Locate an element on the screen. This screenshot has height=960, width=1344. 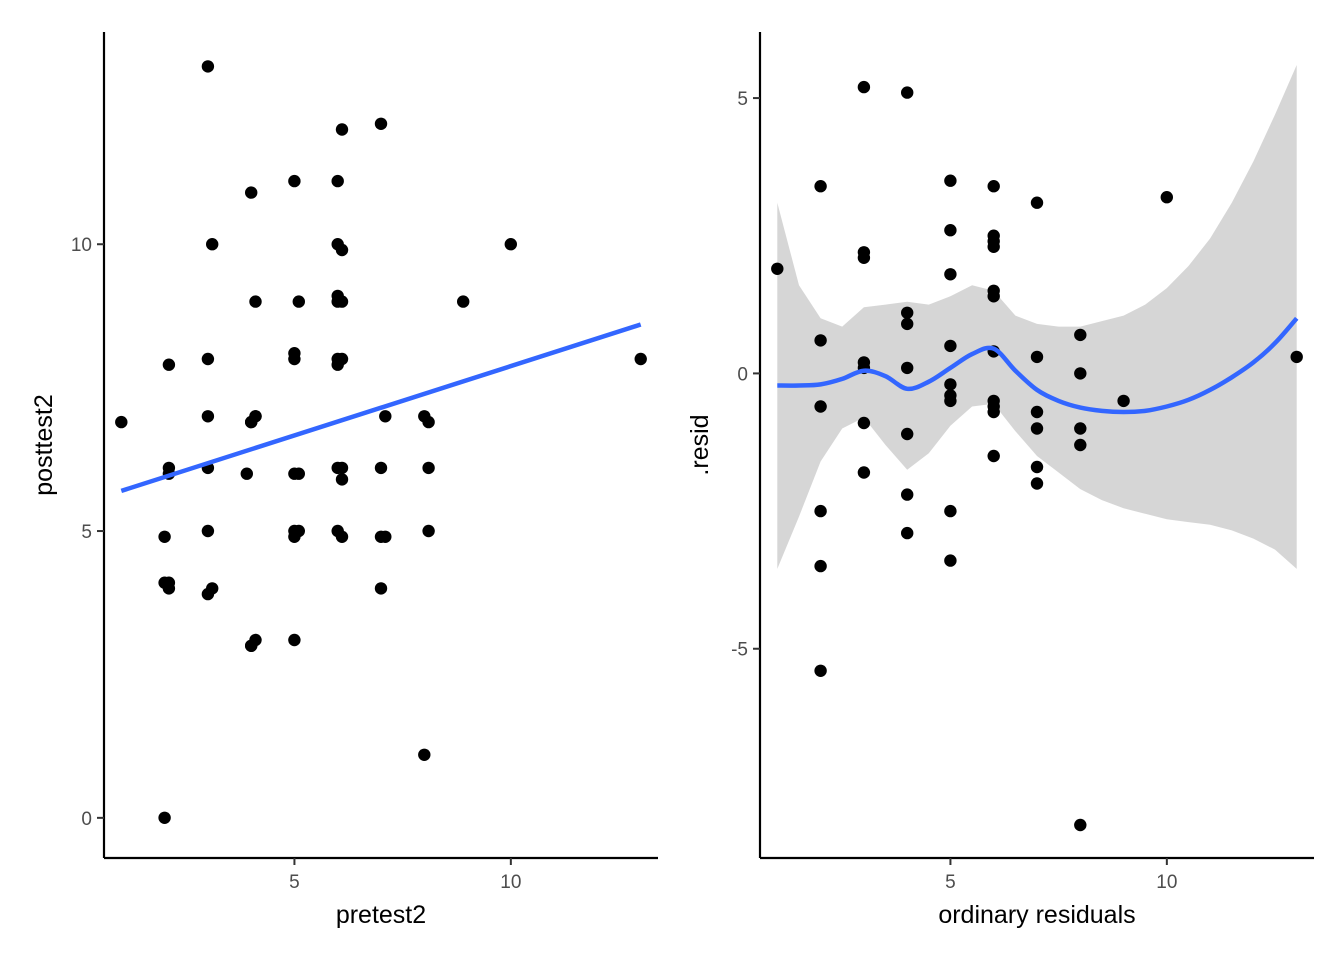
left-x-tick-label-0: 5 is located at coordinates (294, 882).